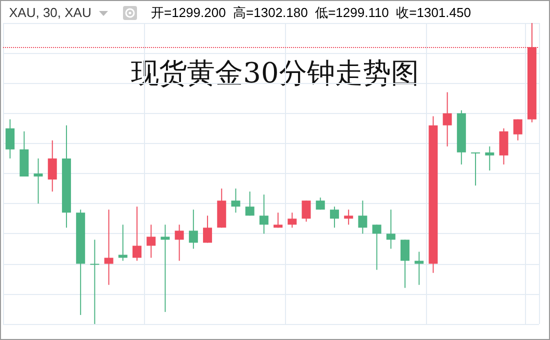 The image size is (550, 340). I want to click on text: 高=1302.180, so click(270, 12).